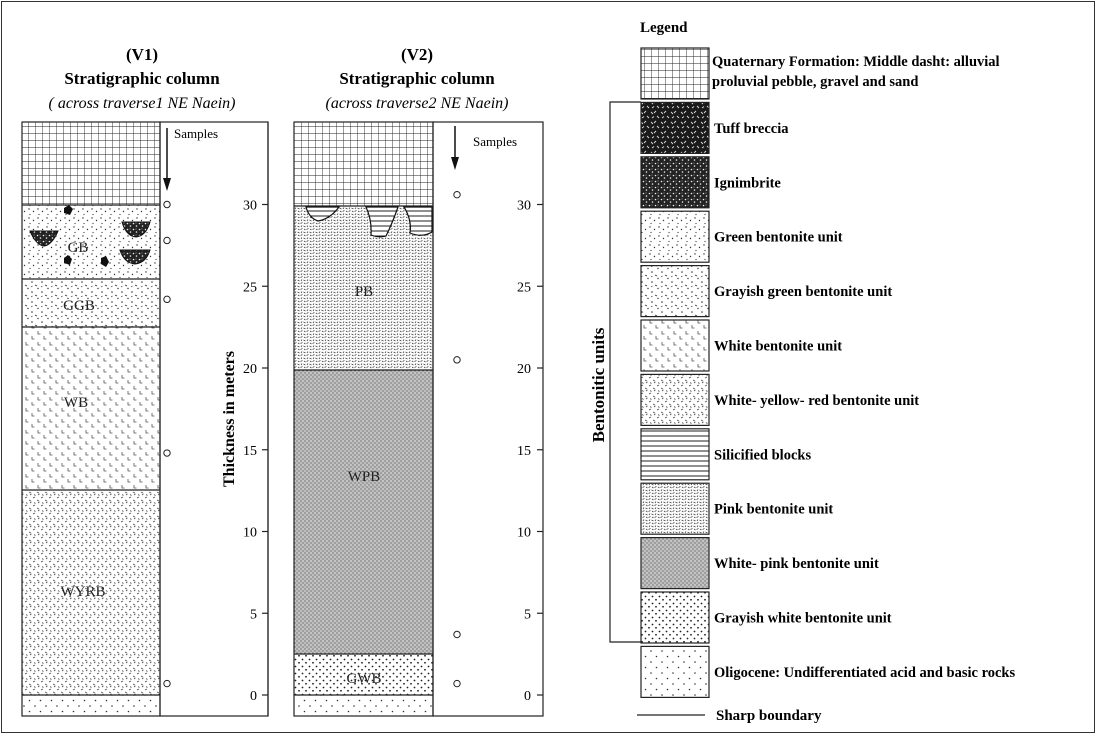 Image resolution: width=1096 pixels, height=734 pixels. Describe the element at coordinates (457, 439) in the screenshot. I see `v2-sample-points` at that location.